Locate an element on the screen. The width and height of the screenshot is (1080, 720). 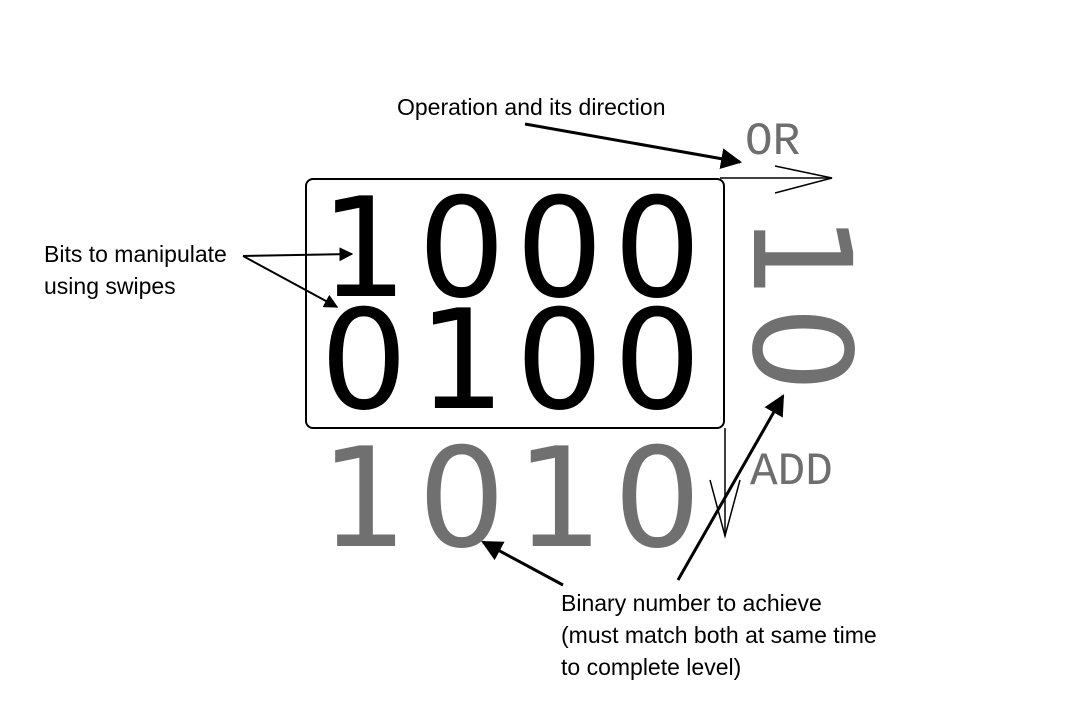
annotation-operation-text: Operation and its direction is located at coordinates (531, 107).